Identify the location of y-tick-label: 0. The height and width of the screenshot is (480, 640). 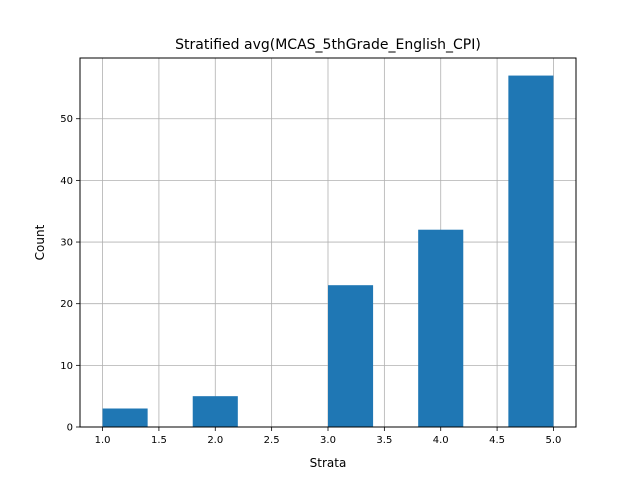
(70, 428).